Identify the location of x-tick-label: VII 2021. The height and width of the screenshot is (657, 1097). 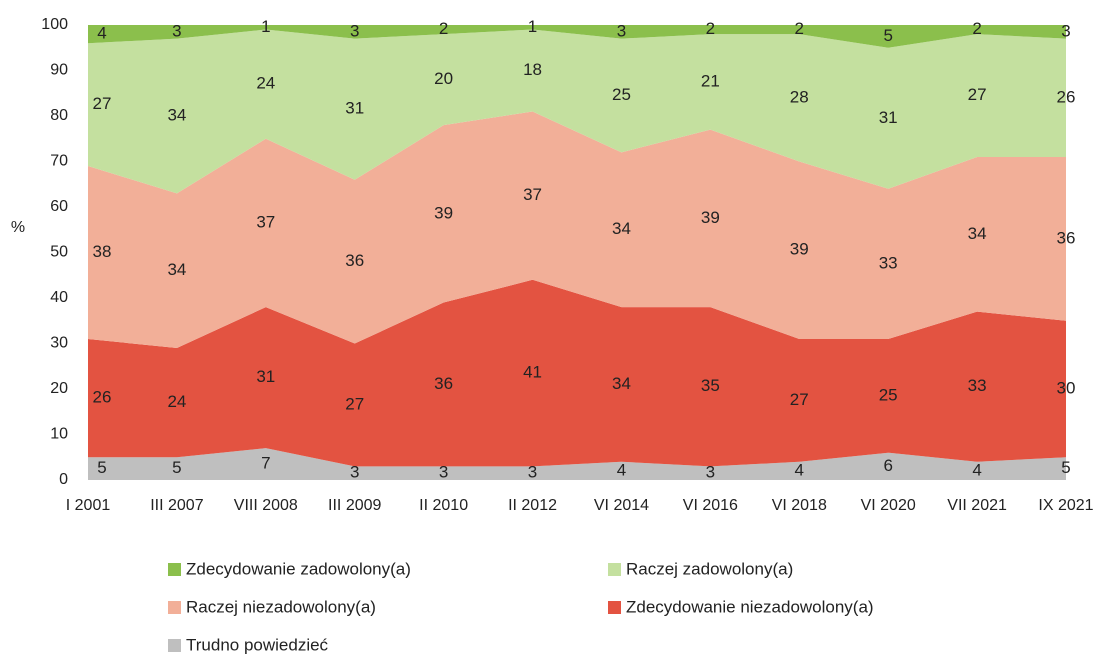
(977, 505).